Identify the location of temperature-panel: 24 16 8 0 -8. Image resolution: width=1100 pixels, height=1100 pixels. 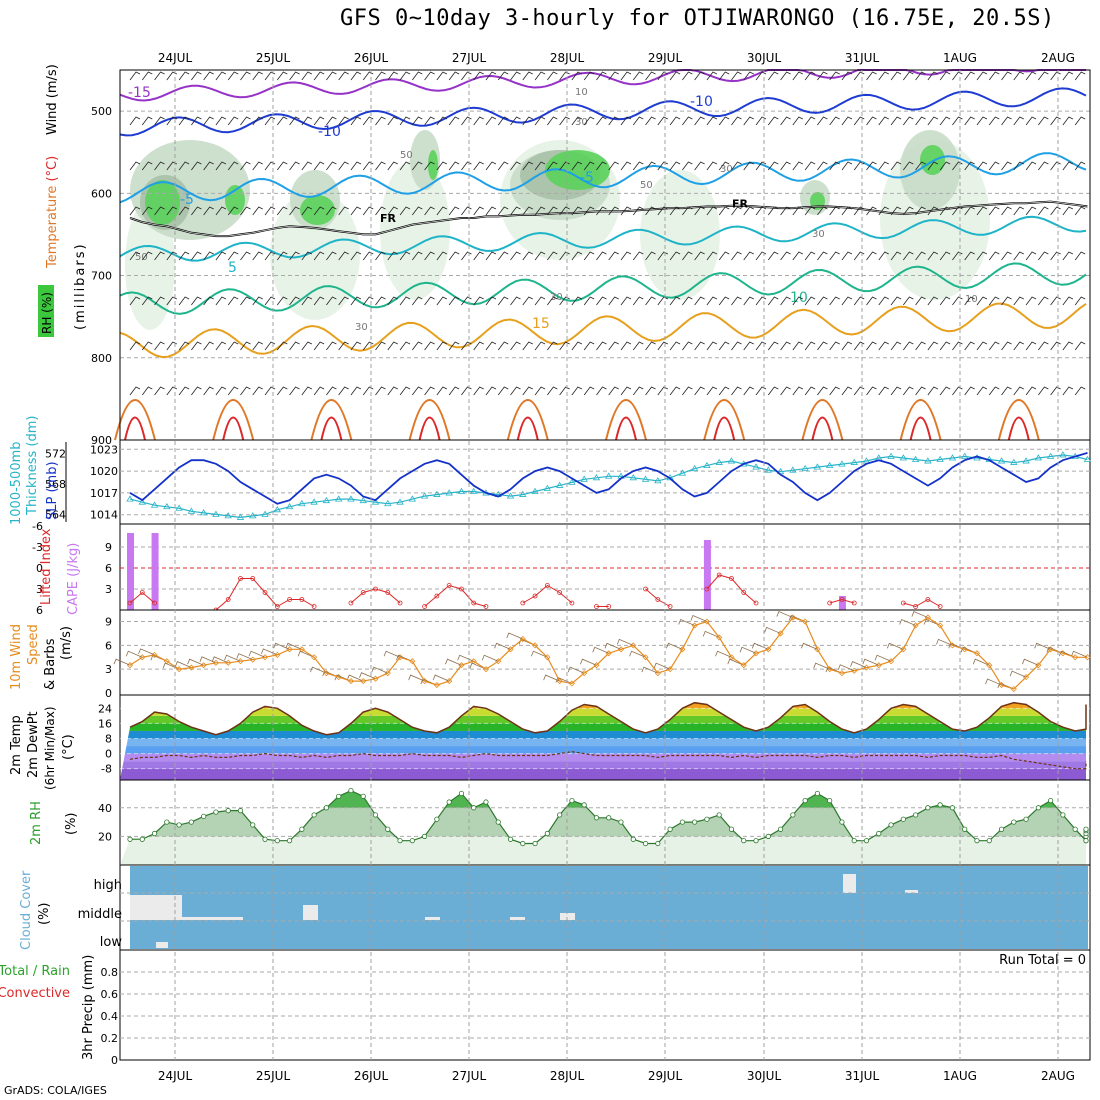
(594, 737).